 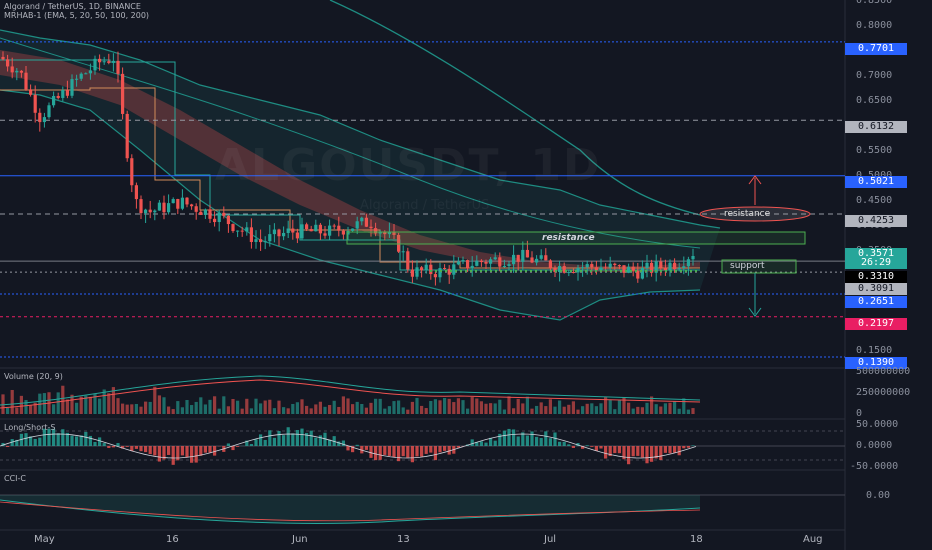 What do you see at coordinates (30, 427) in the screenshot?
I see `longshort-title: Long/Short-S` at bounding box center [30, 427].